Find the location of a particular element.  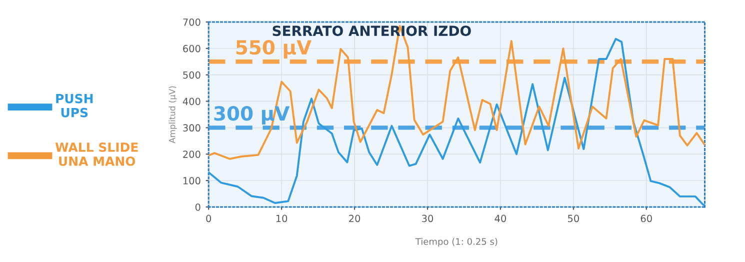

x-tick-label: 0 is located at coordinates (209, 218).